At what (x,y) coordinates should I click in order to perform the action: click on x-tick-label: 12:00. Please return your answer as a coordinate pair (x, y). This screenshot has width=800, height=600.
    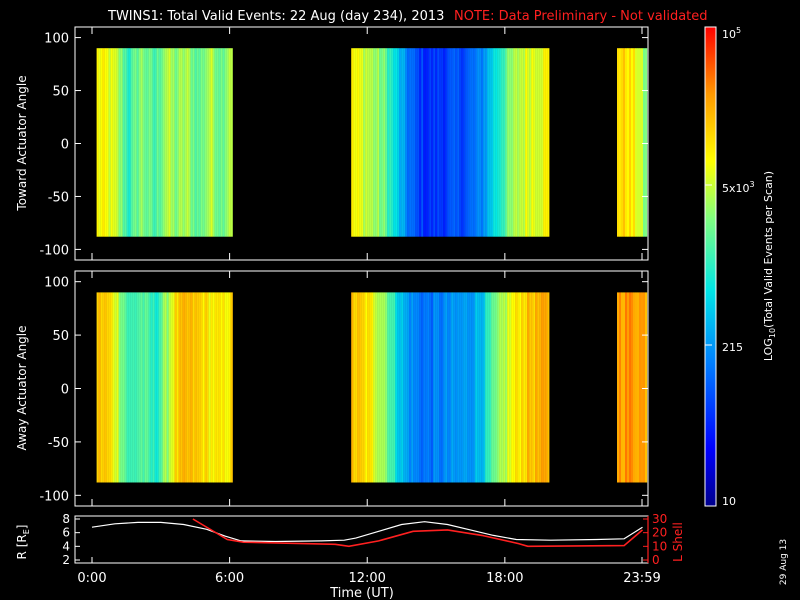
    Looking at the image, I should click on (366, 578).